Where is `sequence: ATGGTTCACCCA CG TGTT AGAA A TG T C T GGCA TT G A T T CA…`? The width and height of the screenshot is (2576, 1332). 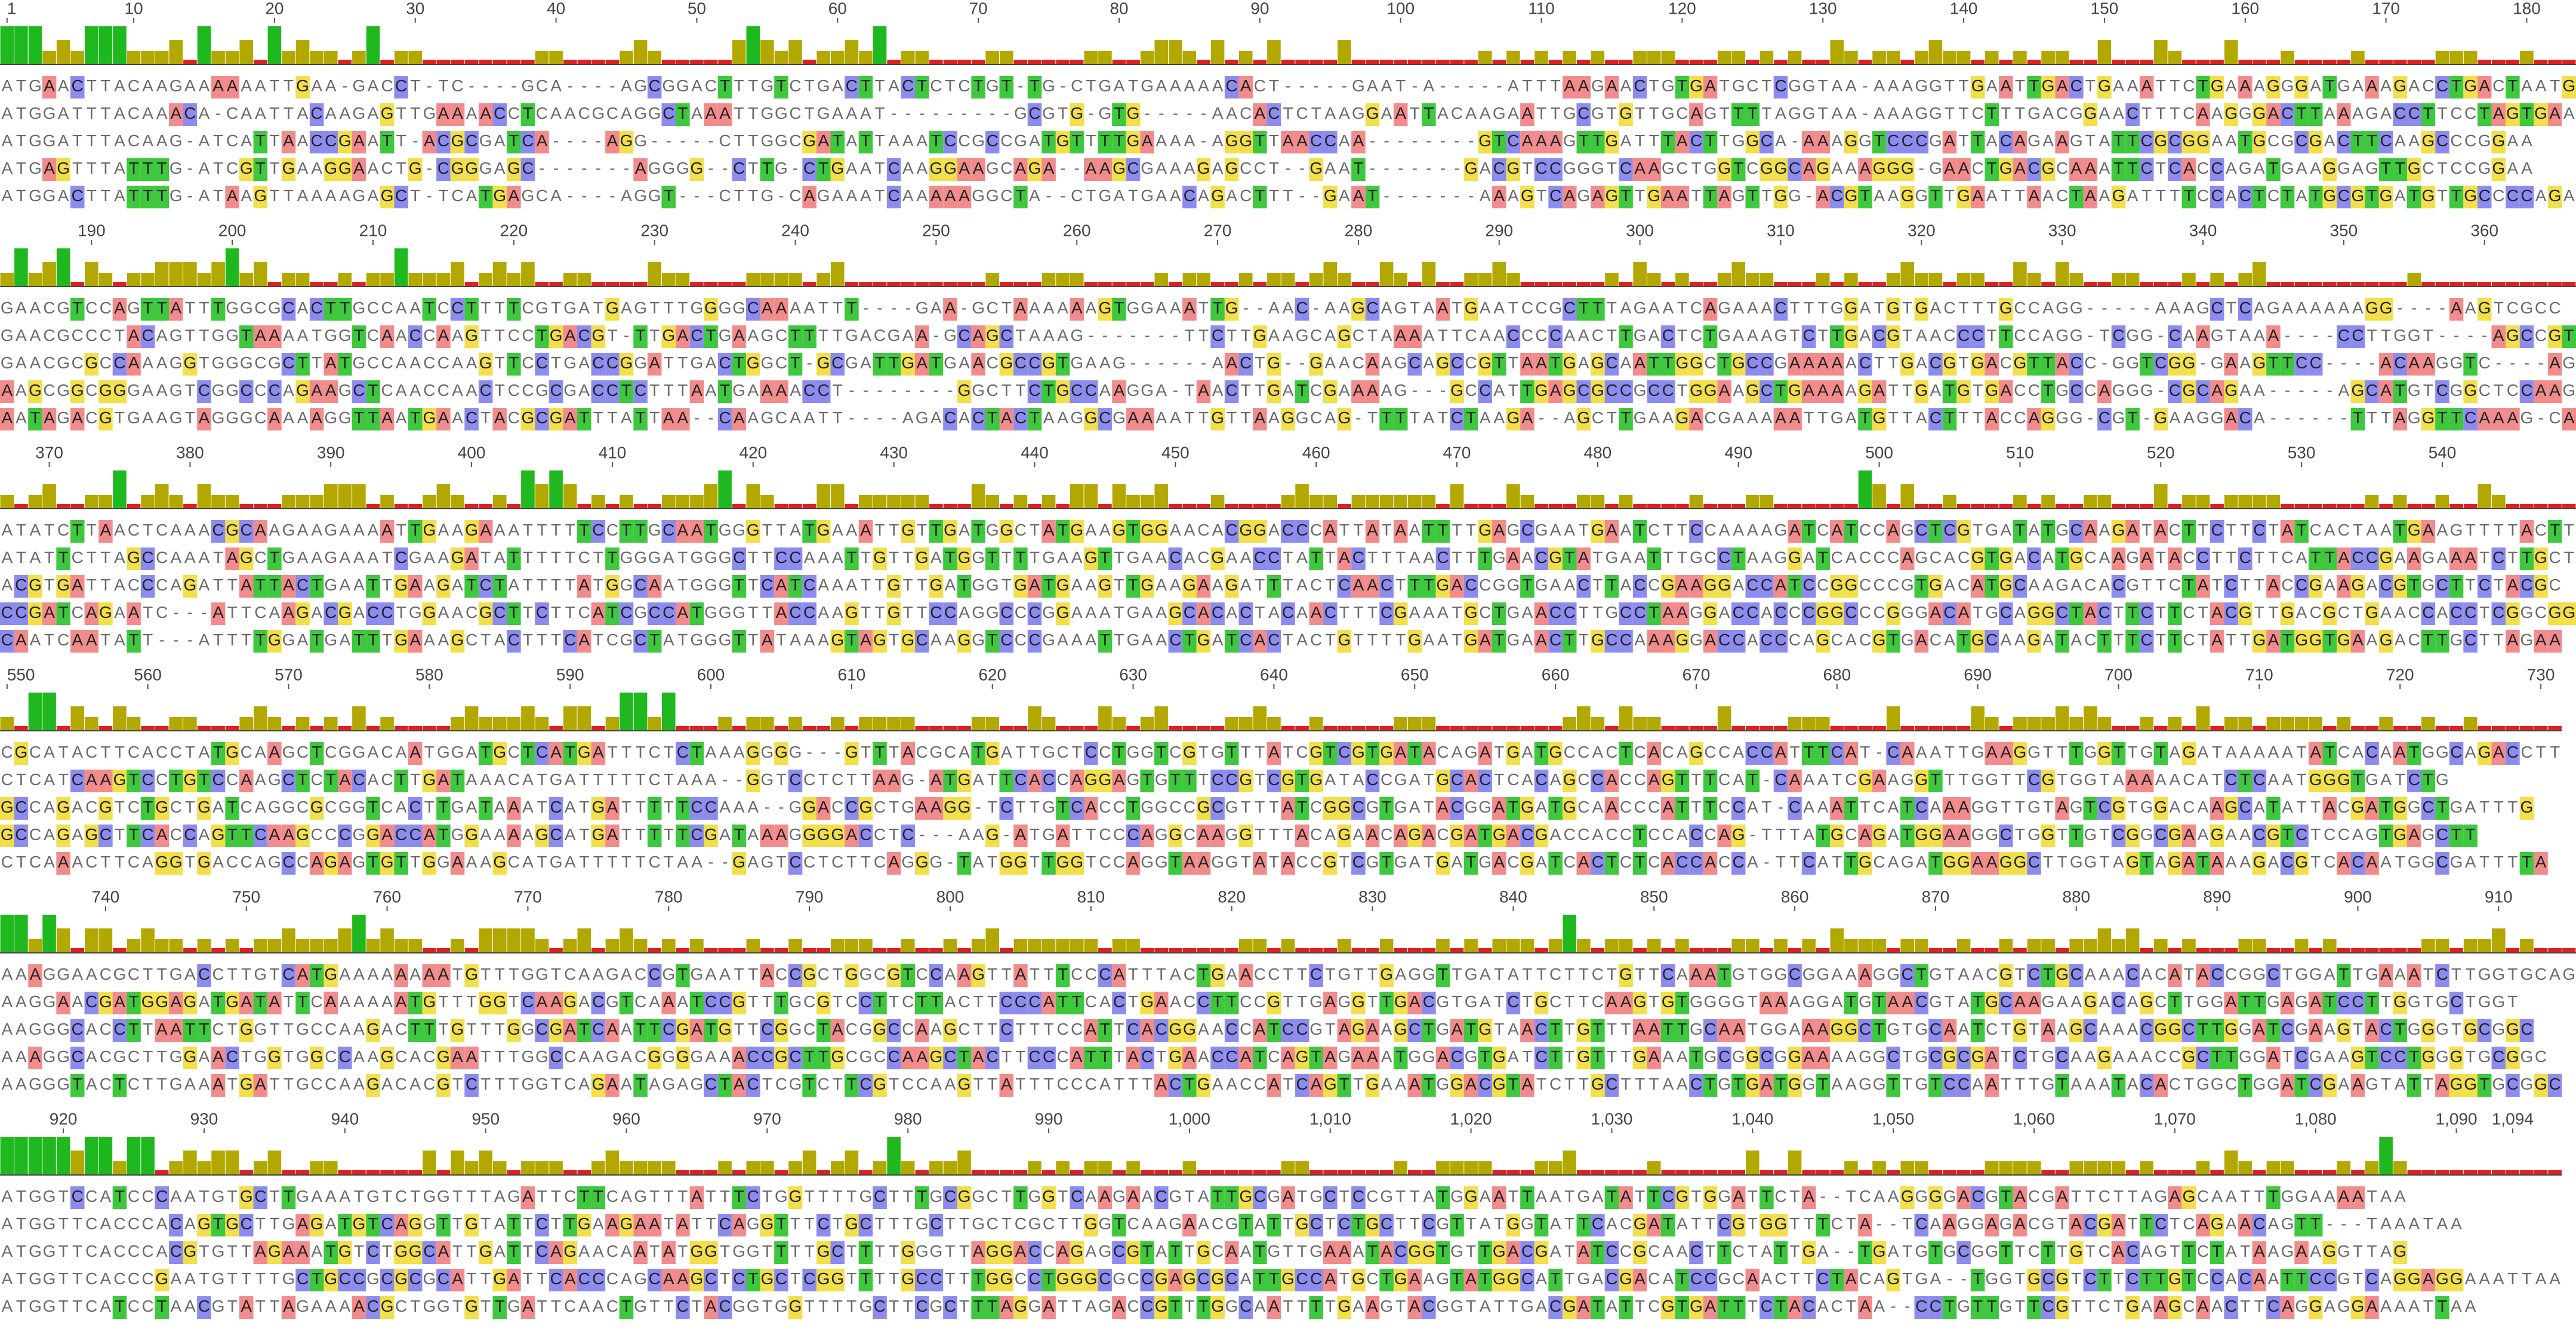 sequence: ATGGTTCACCCA CG TGTT AGAA A TG T C T GGCA TT G A T T CA… is located at coordinates (1203, 1251).